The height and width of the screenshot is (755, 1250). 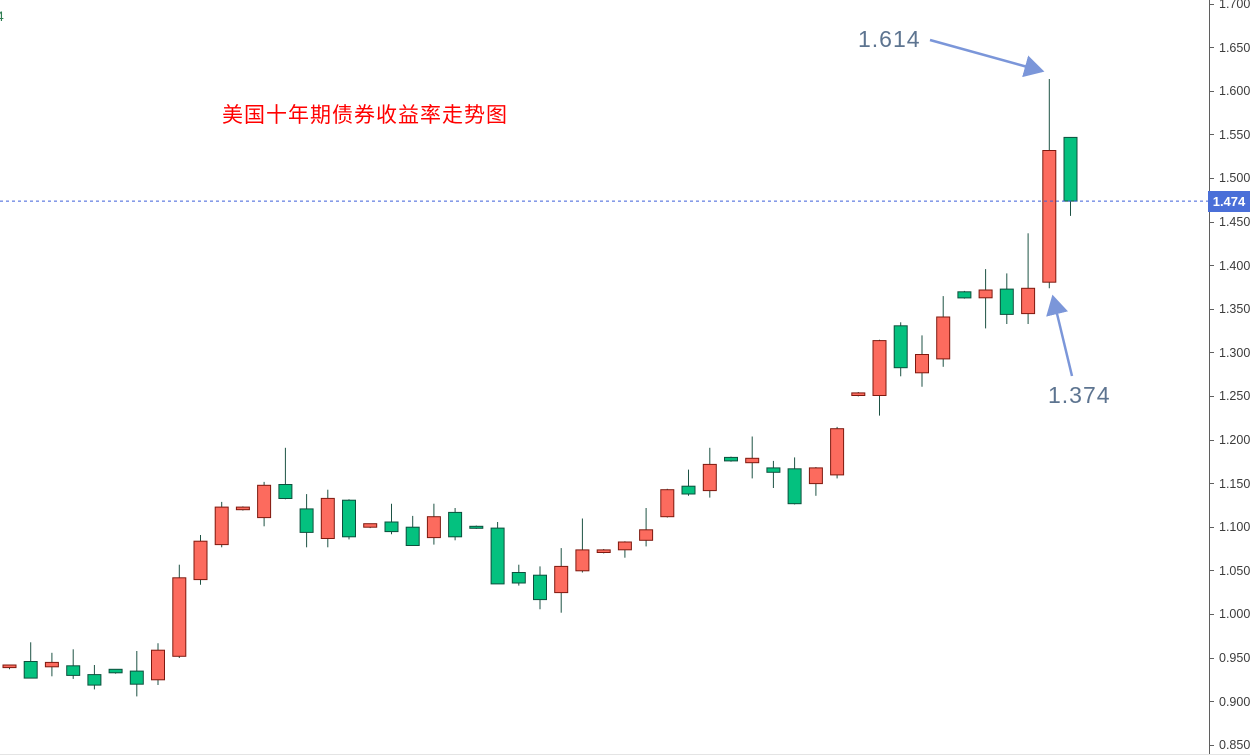 What do you see at coordinates (1234, 5) in the screenshot?
I see `y-axis-label: 1.700` at bounding box center [1234, 5].